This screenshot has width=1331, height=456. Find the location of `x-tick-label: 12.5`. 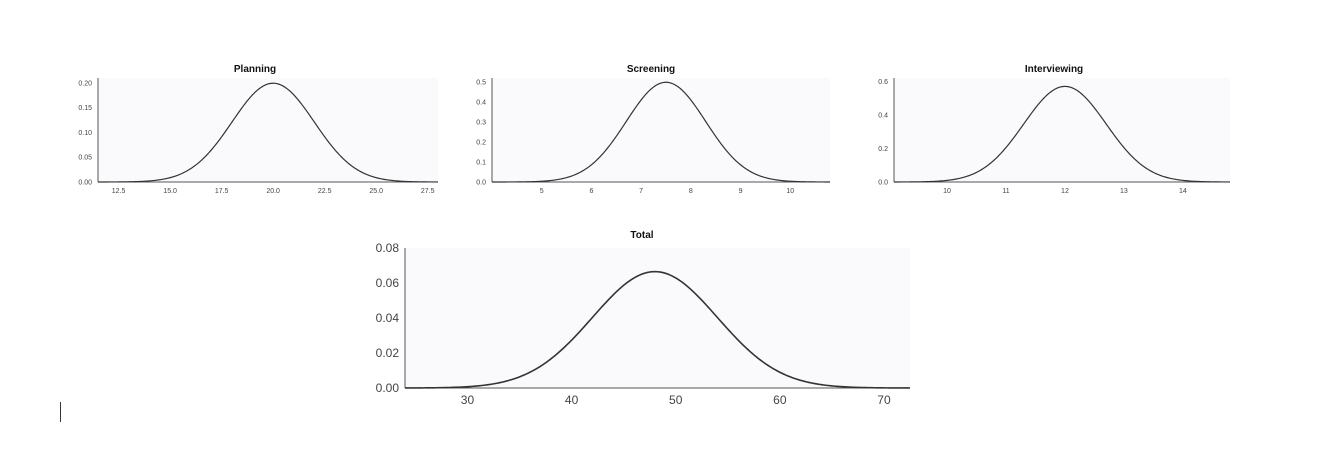

x-tick-label: 12.5 is located at coordinates (119, 191).